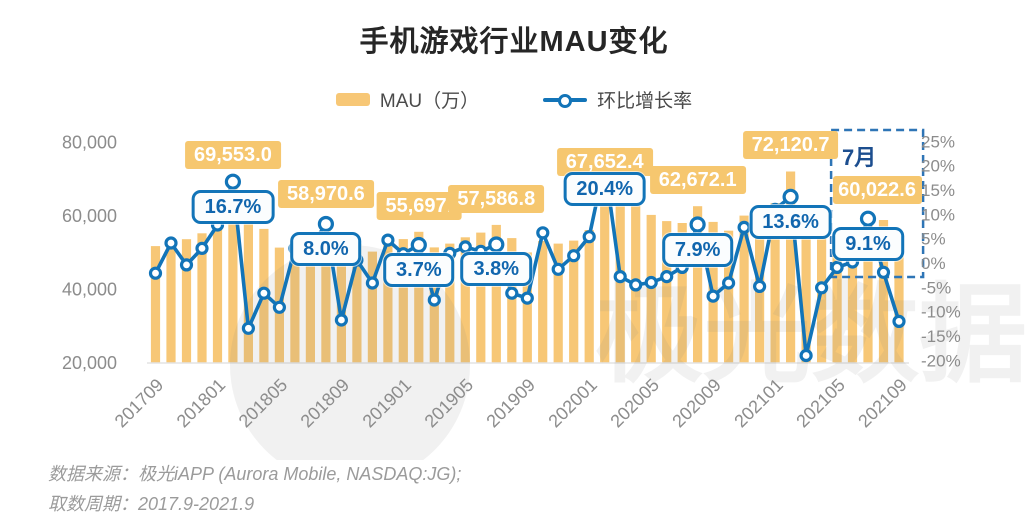  I want to click on y-right-tick: -10%, so click(941, 312).